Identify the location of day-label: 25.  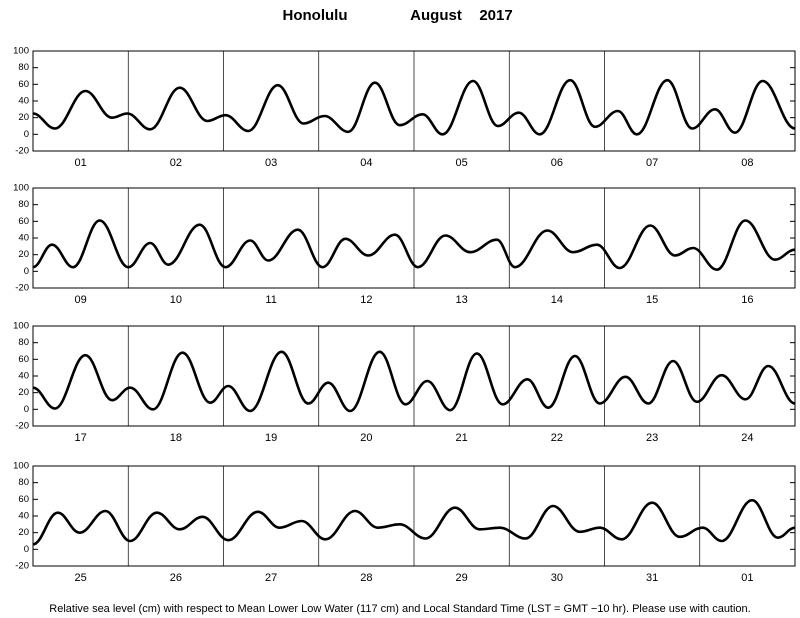
(81, 578).